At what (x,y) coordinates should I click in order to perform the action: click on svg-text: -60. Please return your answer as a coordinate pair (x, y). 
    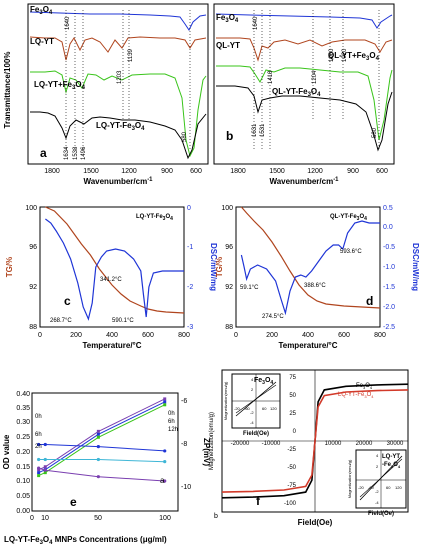
    Looking at the image, I should click on (371, 487).